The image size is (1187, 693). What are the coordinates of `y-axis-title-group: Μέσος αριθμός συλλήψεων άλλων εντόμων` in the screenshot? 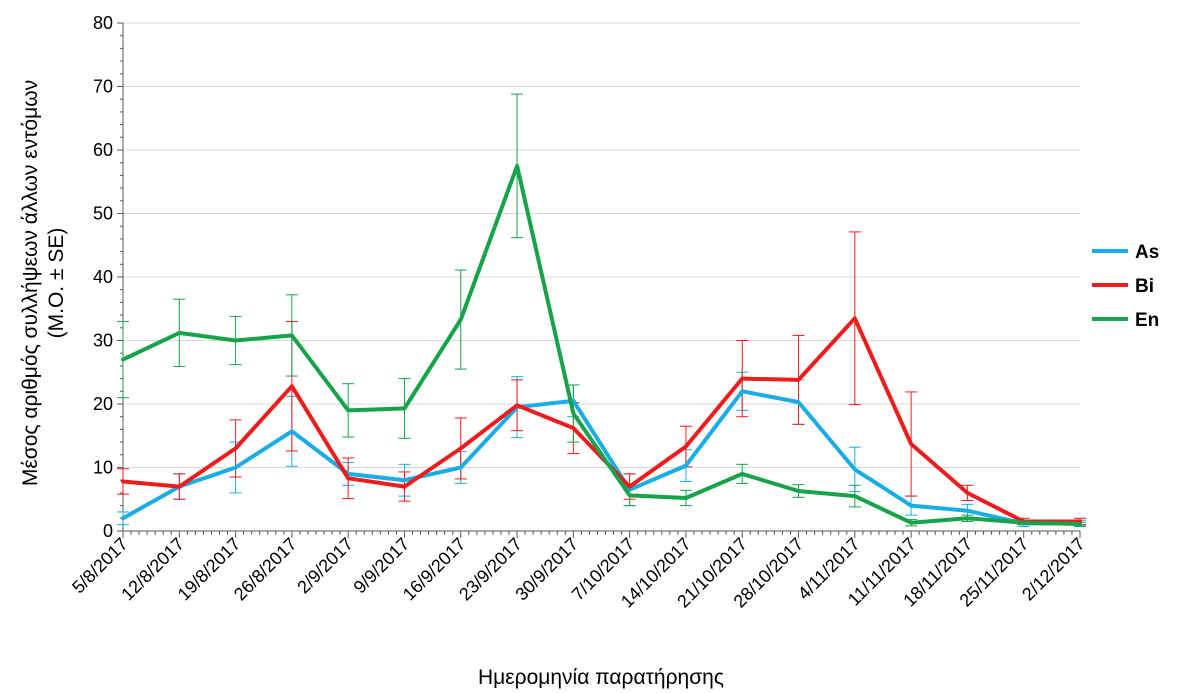 It's located at (30, 283).